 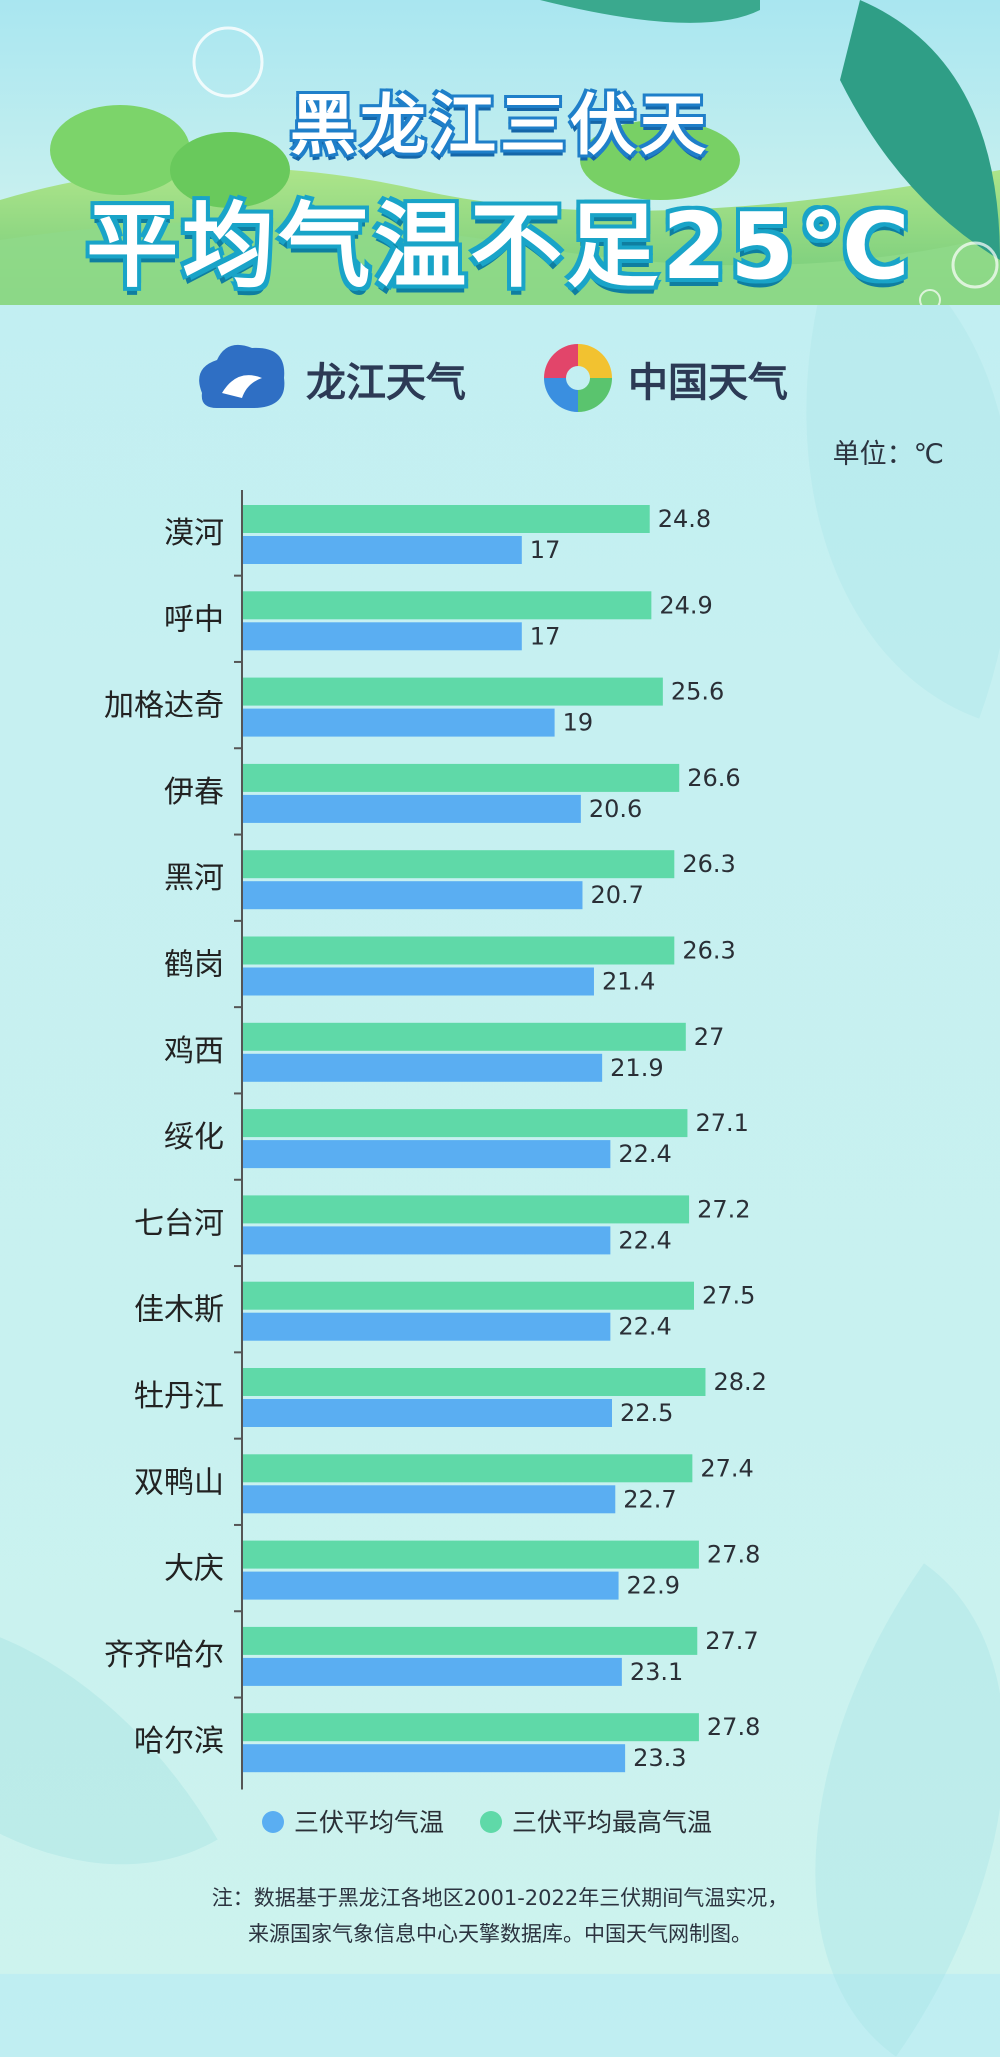 I want to click on category-label: 大庆, so click(x=194, y=1569).